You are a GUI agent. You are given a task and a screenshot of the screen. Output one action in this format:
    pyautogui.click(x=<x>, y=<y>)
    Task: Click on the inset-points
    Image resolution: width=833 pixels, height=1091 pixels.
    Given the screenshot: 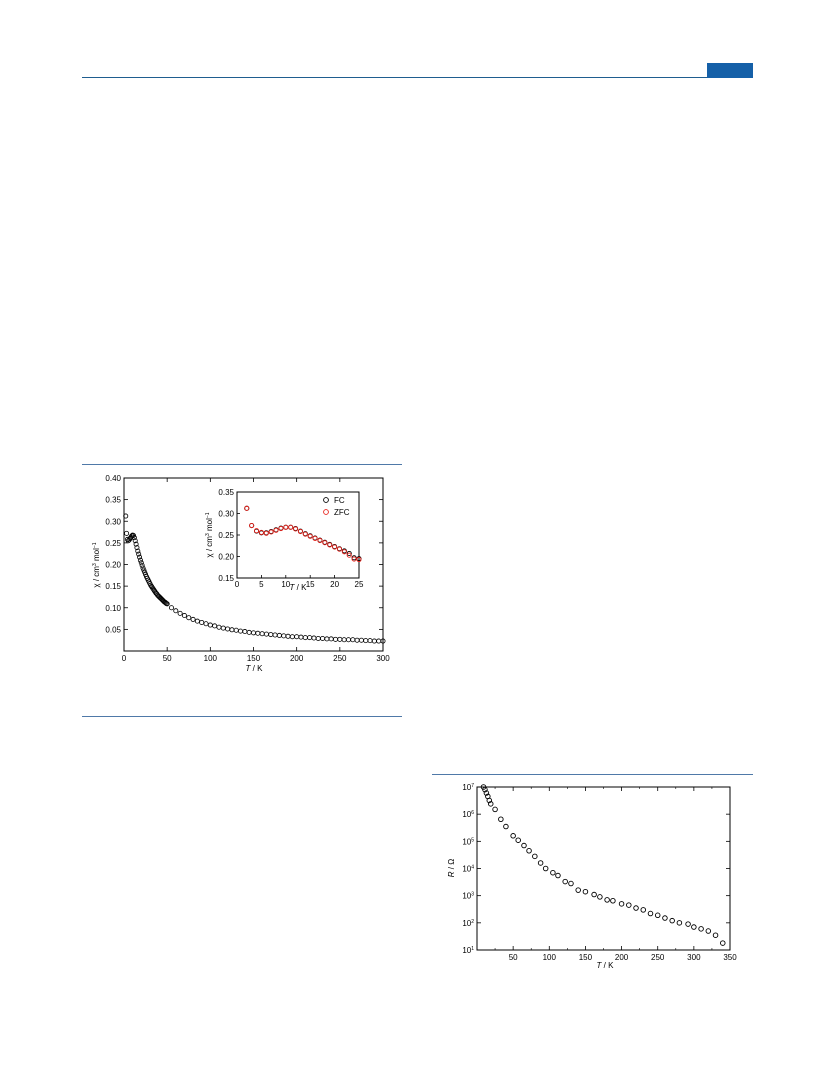 What is the action you would take?
    pyautogui.click(x=303, y=534)
    